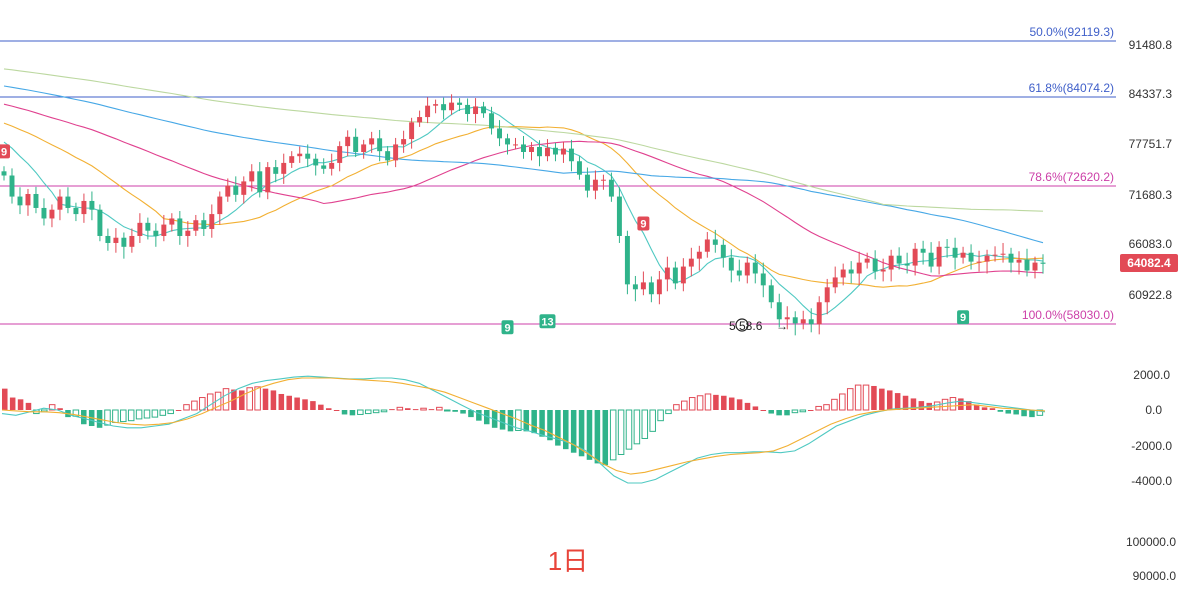 This screenshot has width=1182, height=593. I want to click on volume-tick-0: 100000.0, so click(1151, 542).